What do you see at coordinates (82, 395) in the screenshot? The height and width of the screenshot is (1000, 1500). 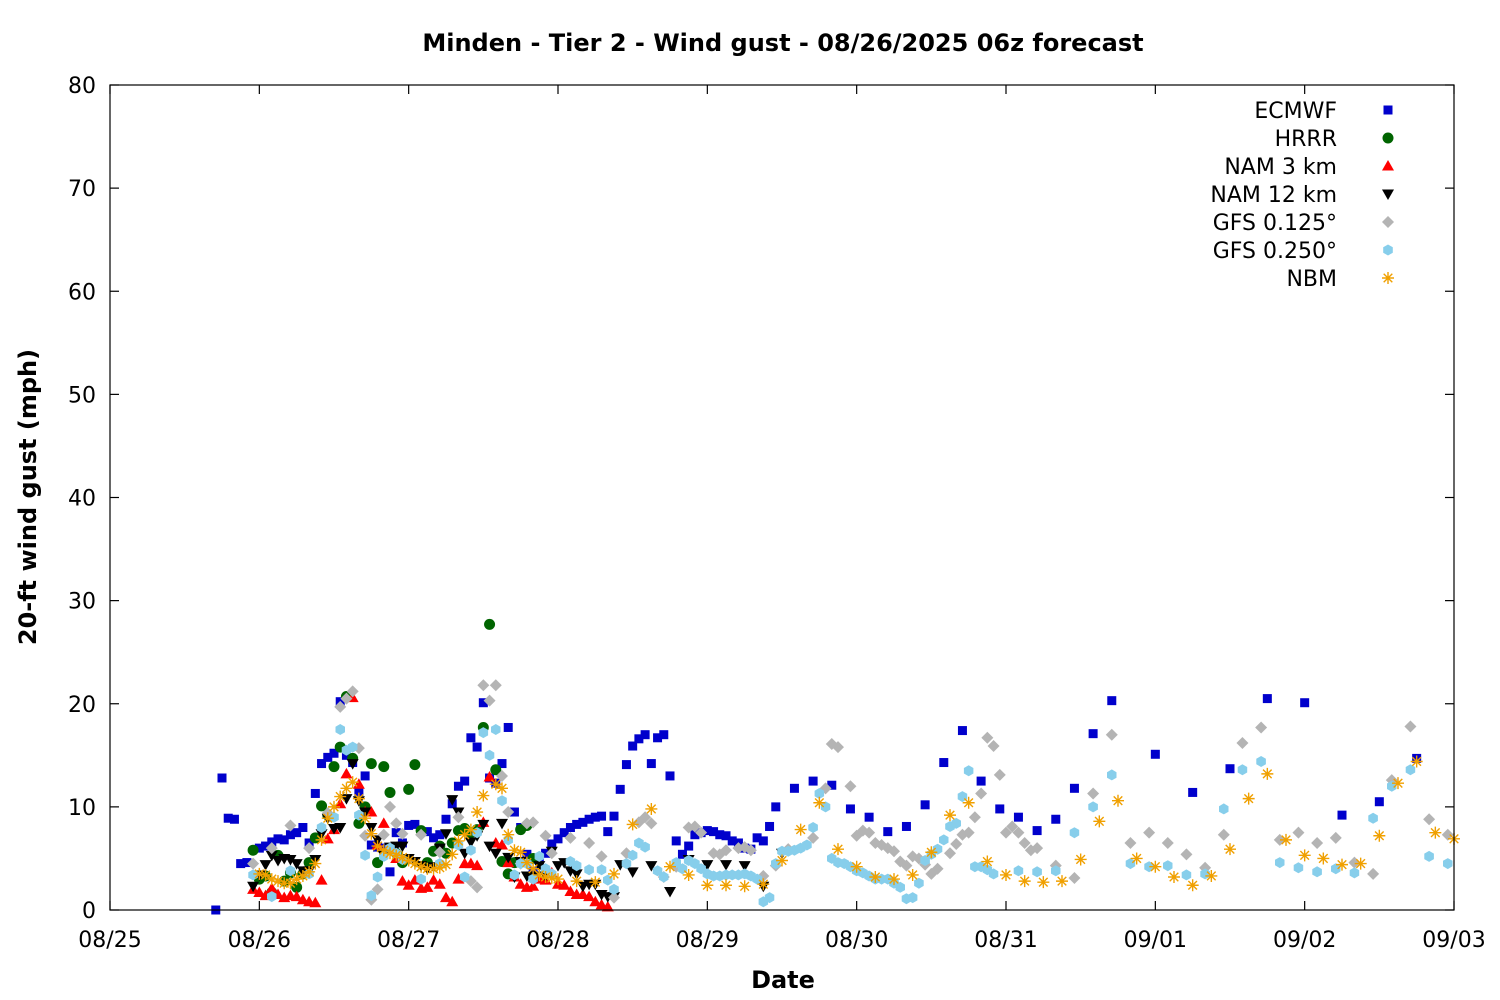 I see `y-tick-label: 50` at bounding box center [82, 395].